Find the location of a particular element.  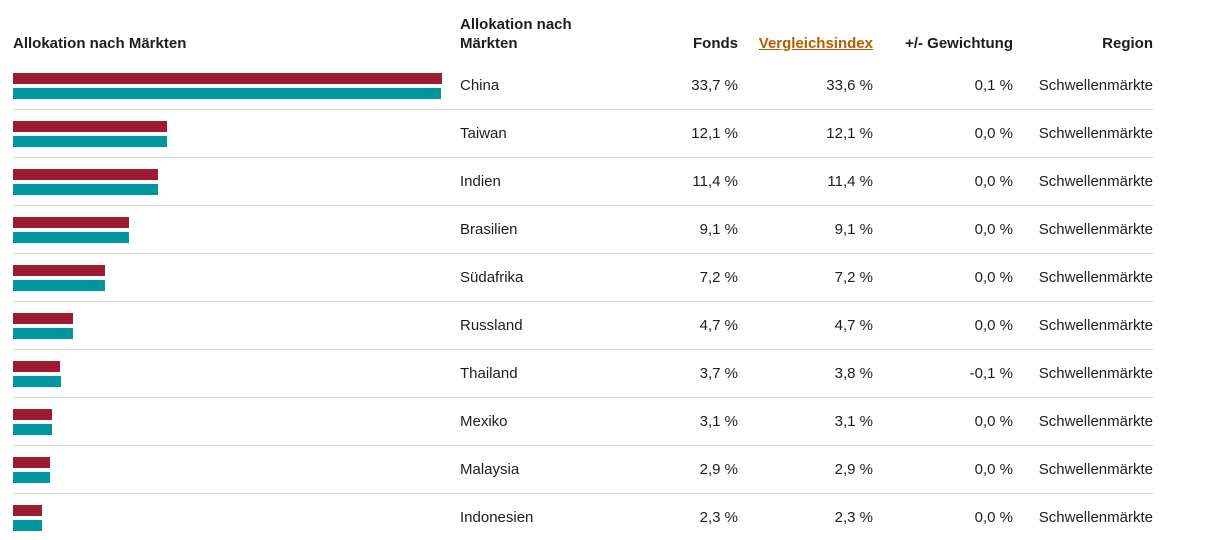

fonds-cell: 9,1 % is located at coordinates (718, 229).